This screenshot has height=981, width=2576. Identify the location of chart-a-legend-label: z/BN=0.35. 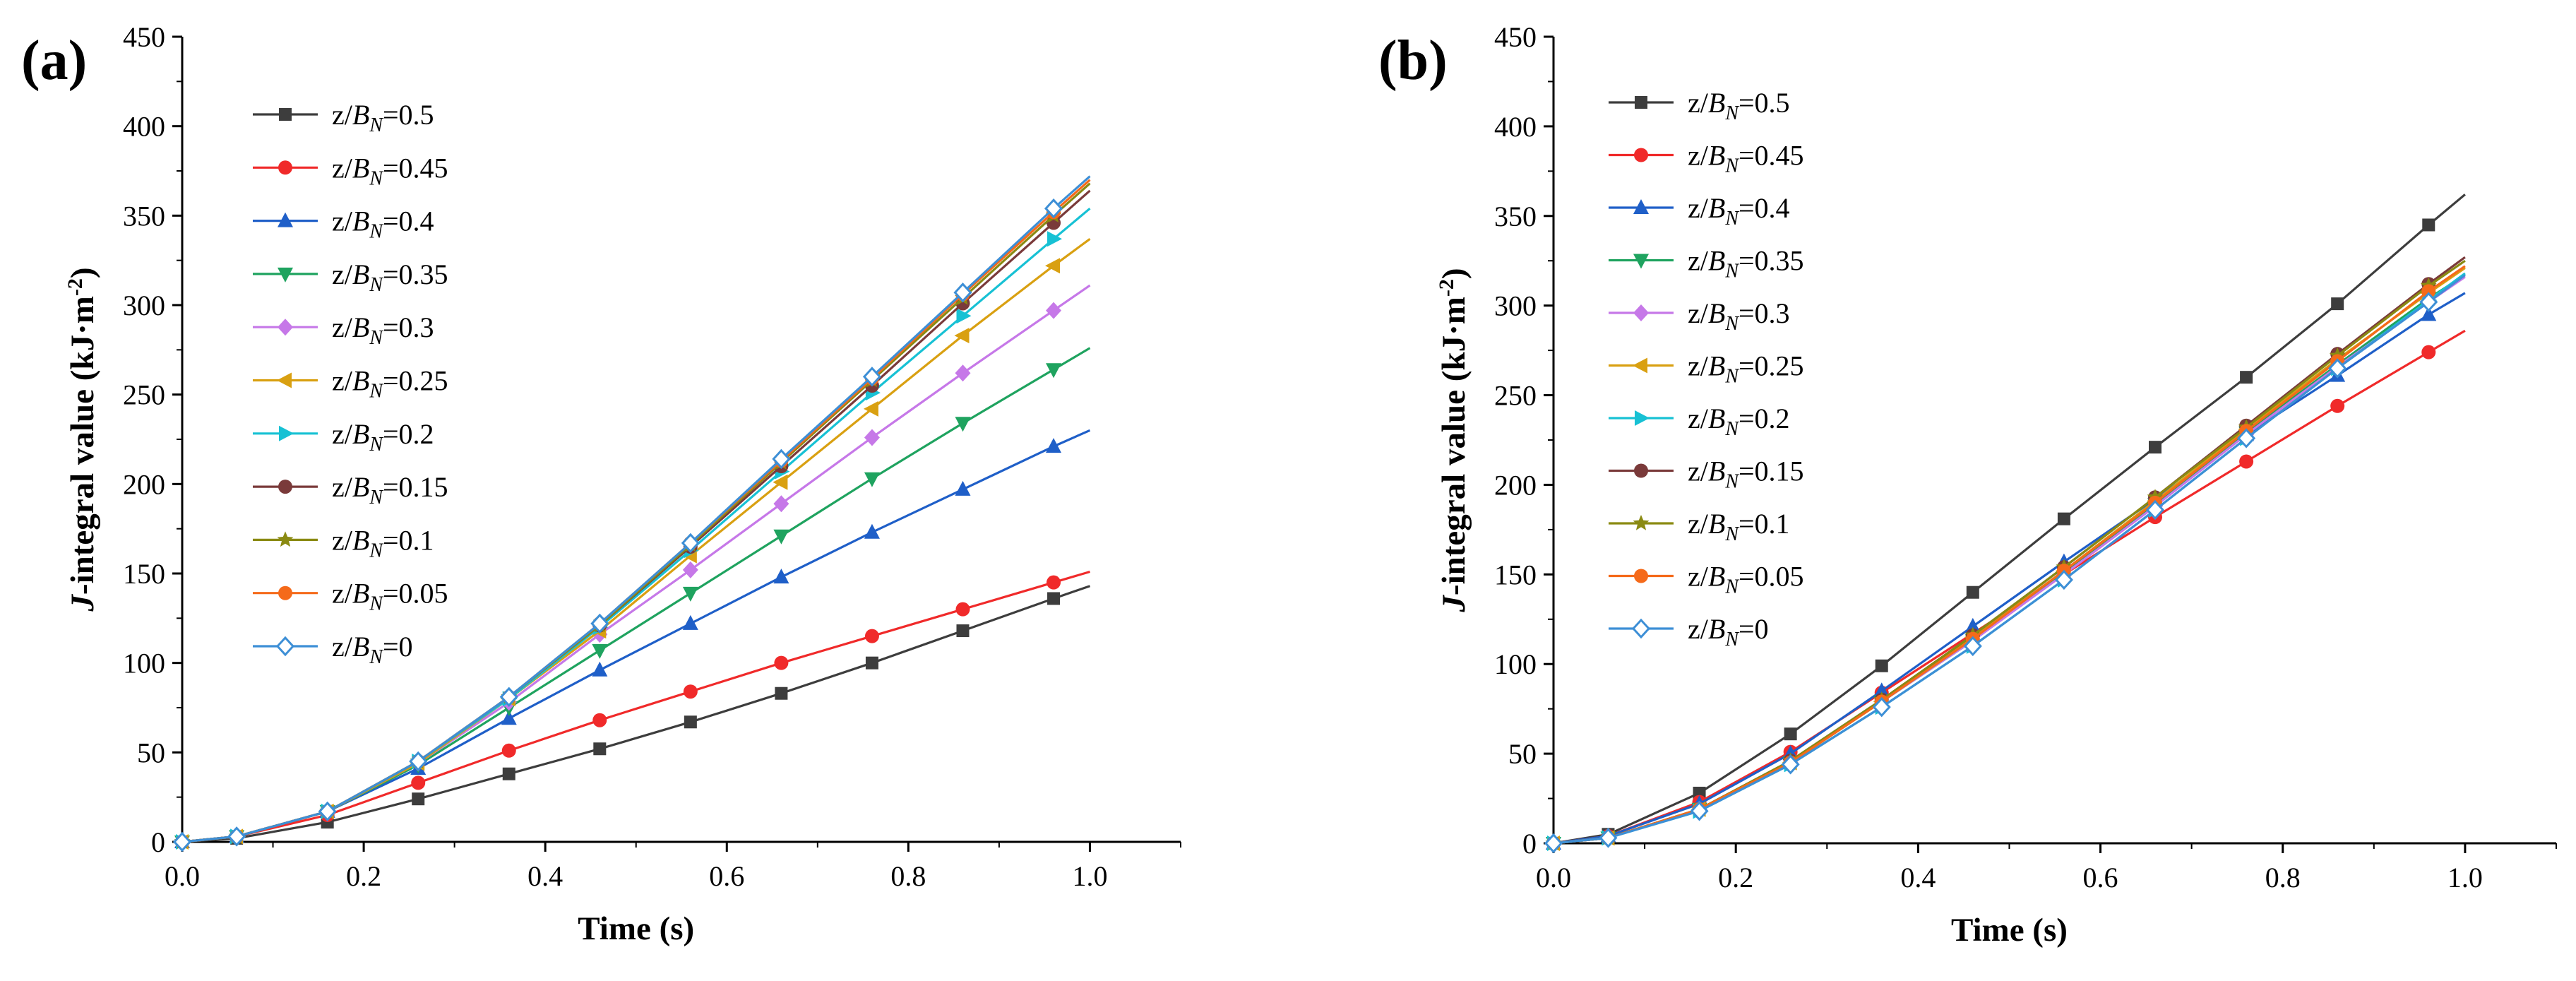
(390, 277).